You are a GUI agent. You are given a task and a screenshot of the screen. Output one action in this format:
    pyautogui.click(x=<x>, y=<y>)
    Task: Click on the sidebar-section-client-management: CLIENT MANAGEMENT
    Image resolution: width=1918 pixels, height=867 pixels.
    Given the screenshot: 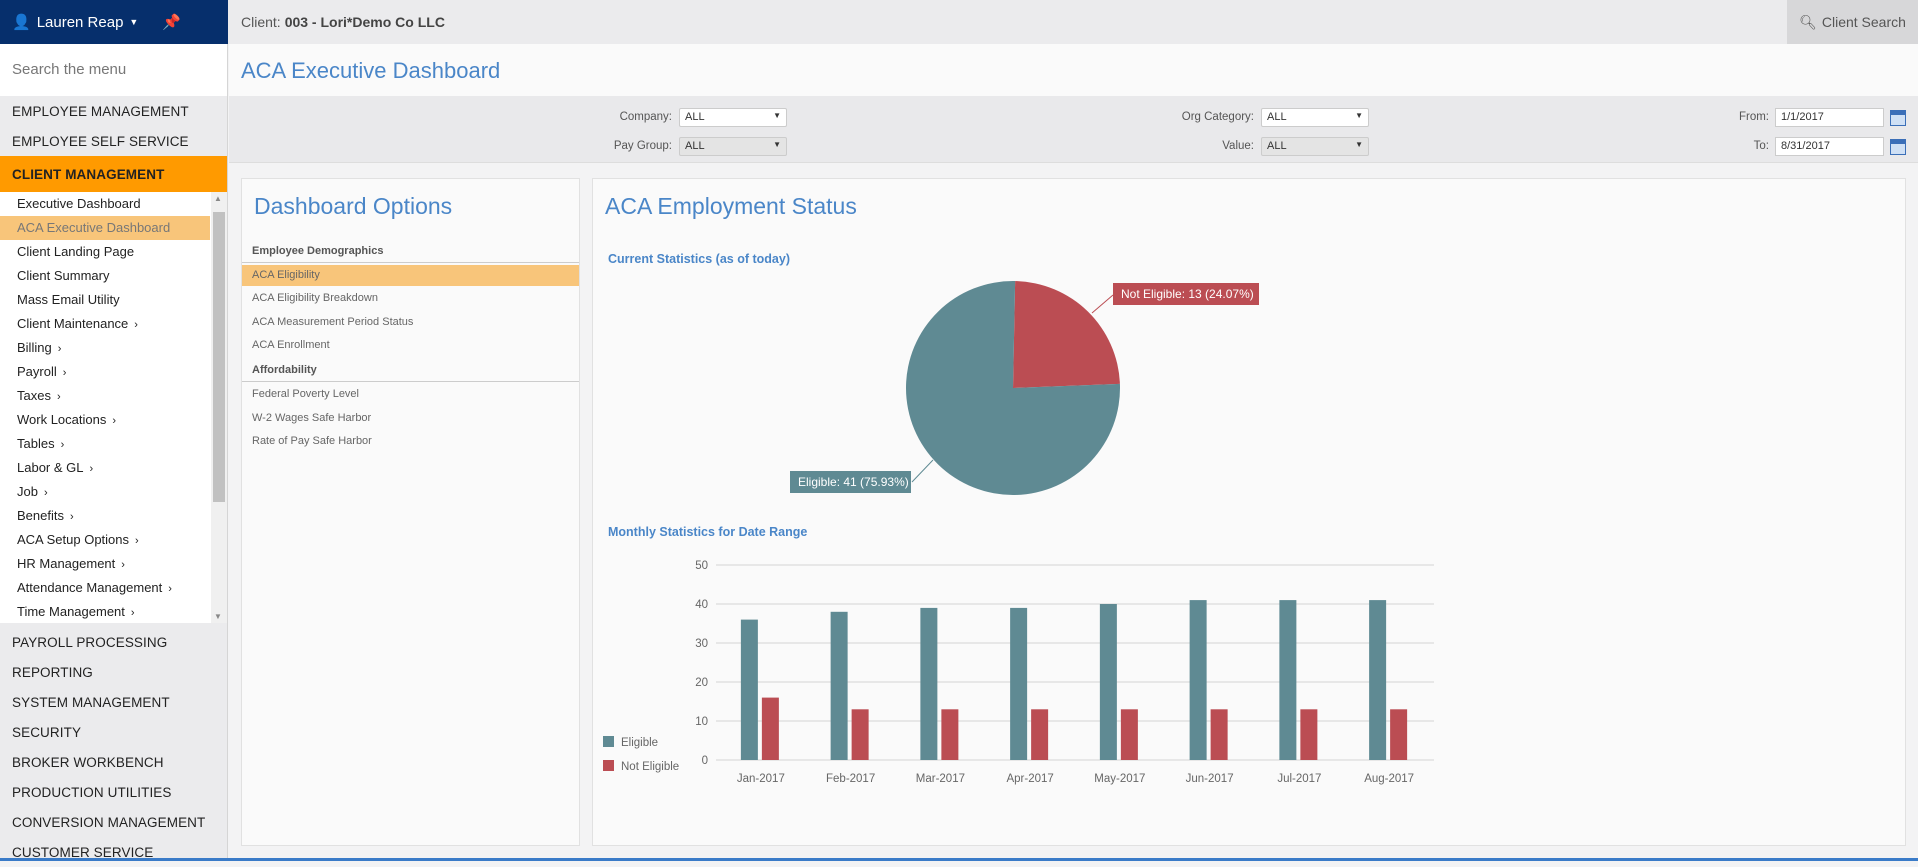 What is the action you would take?
    pyautogui.click(x=113, y=174)
    